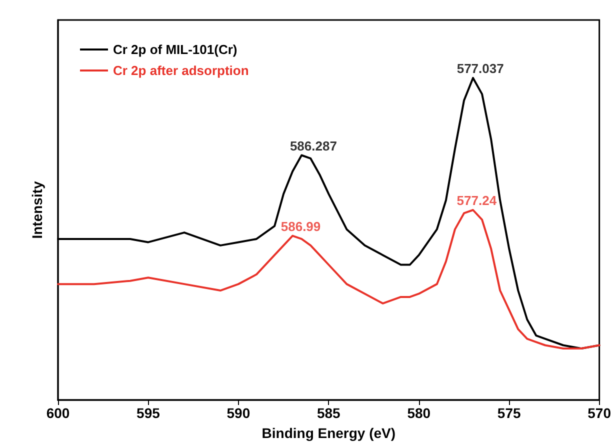  Describe the element at coordinates (419, 413) in the screenshot. I see `x-tick-label: 580` at that location.